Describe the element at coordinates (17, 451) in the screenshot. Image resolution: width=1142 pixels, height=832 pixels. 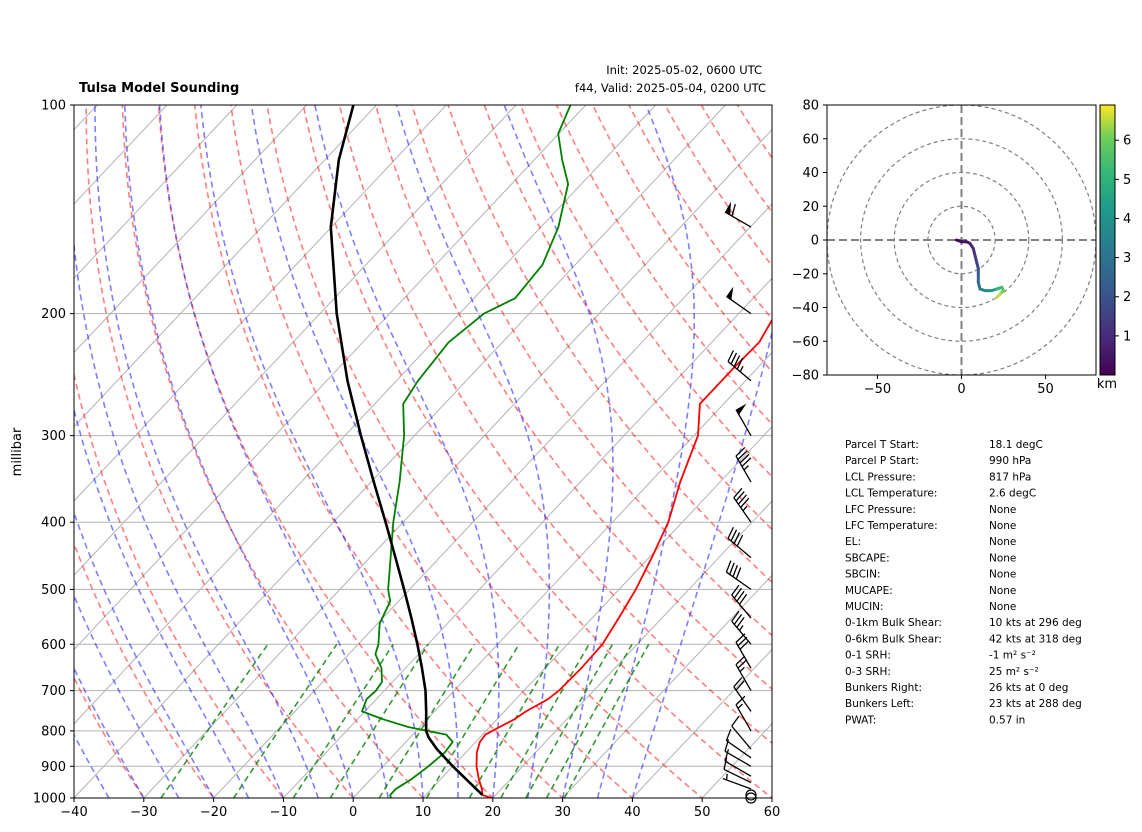
I see `y-axis-label: millibar` at that location.